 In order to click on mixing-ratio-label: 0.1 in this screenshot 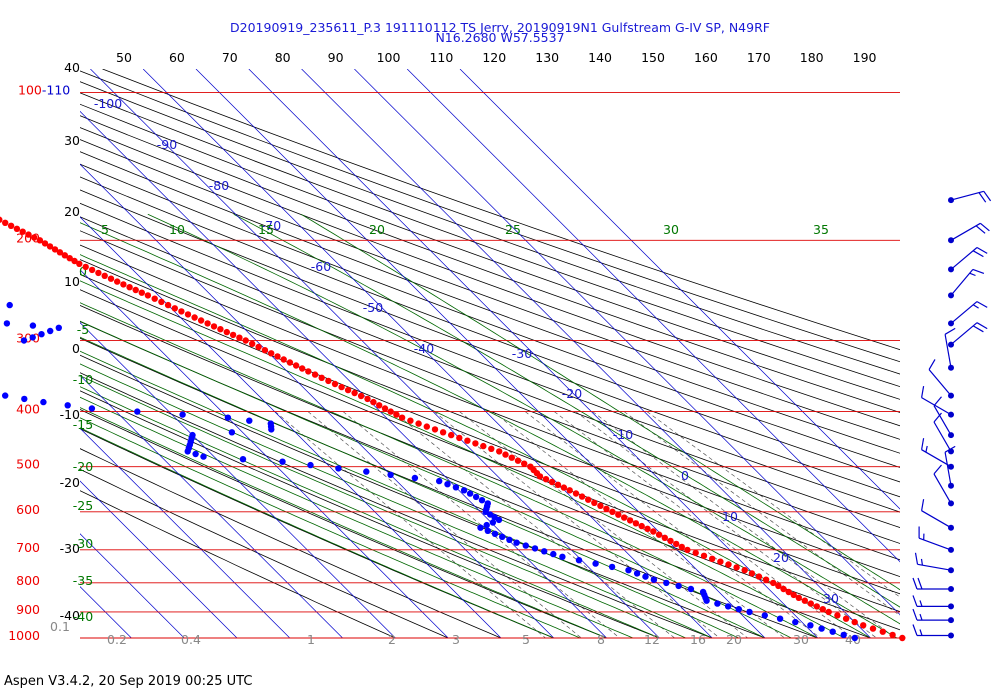, I will do `click(60, 626)`.